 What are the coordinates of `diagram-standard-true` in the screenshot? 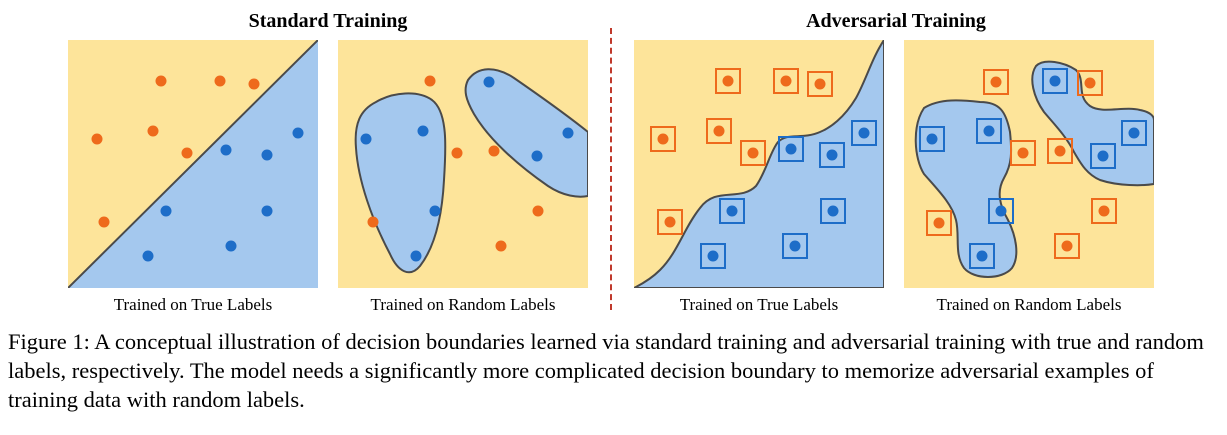 It's located at (193, 164).